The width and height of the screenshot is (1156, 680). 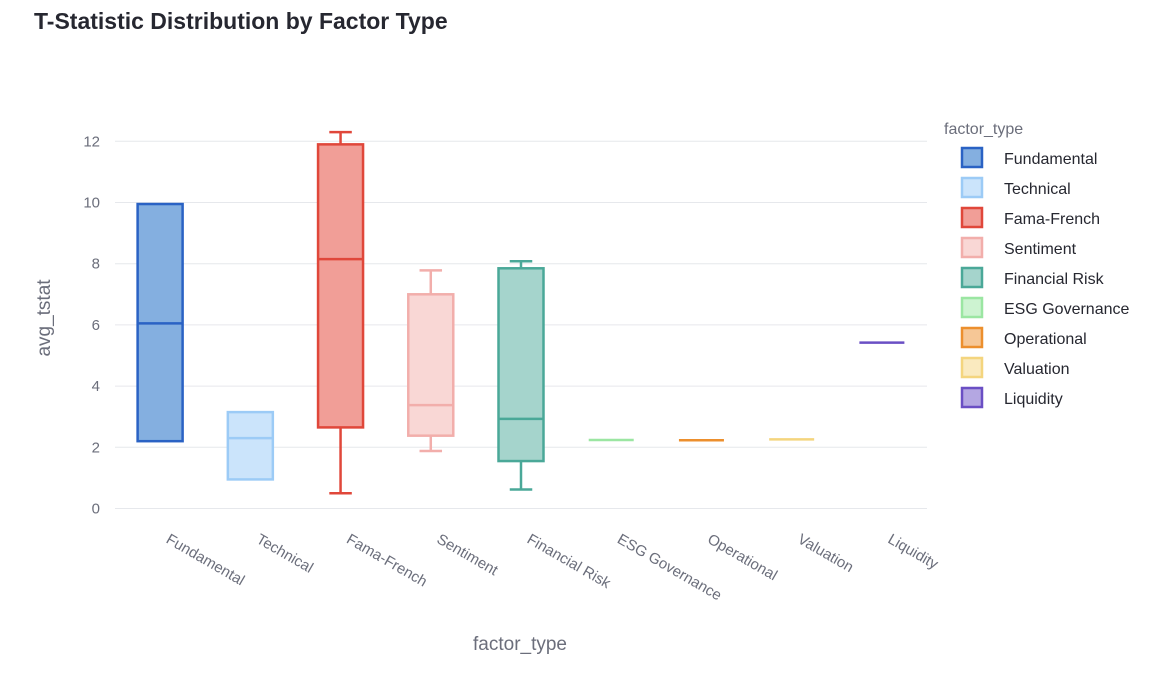 I want to click on x-tick-label: Sentiment, so click(x=468, y=555).